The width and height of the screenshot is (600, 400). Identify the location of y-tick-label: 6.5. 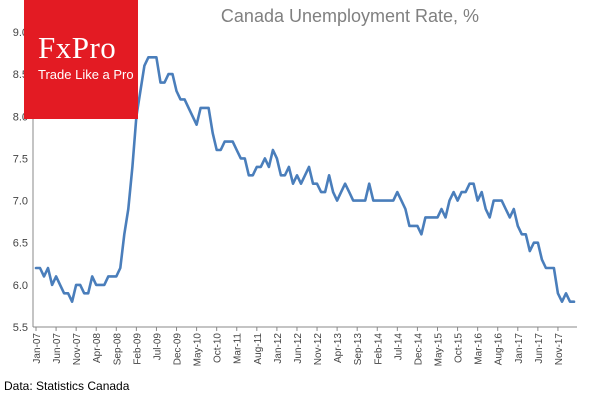
(20, 244).